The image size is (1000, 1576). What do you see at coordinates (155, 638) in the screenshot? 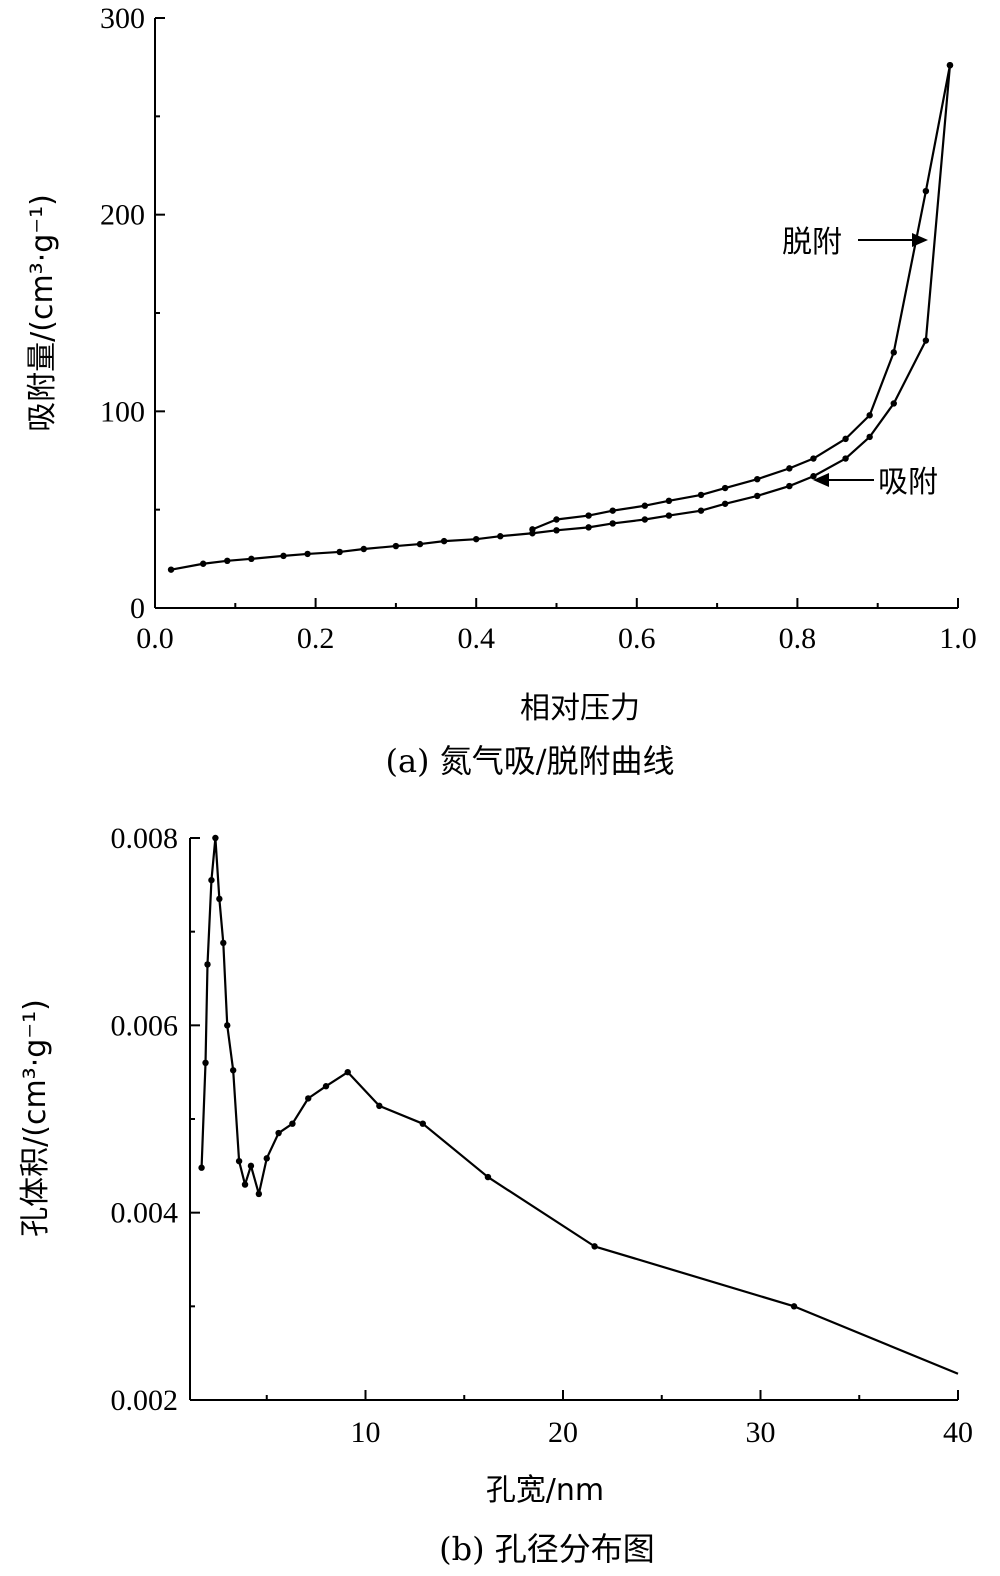
I see `chart-a-x-tick-label: 0.0` at bounding box center [155, 638].